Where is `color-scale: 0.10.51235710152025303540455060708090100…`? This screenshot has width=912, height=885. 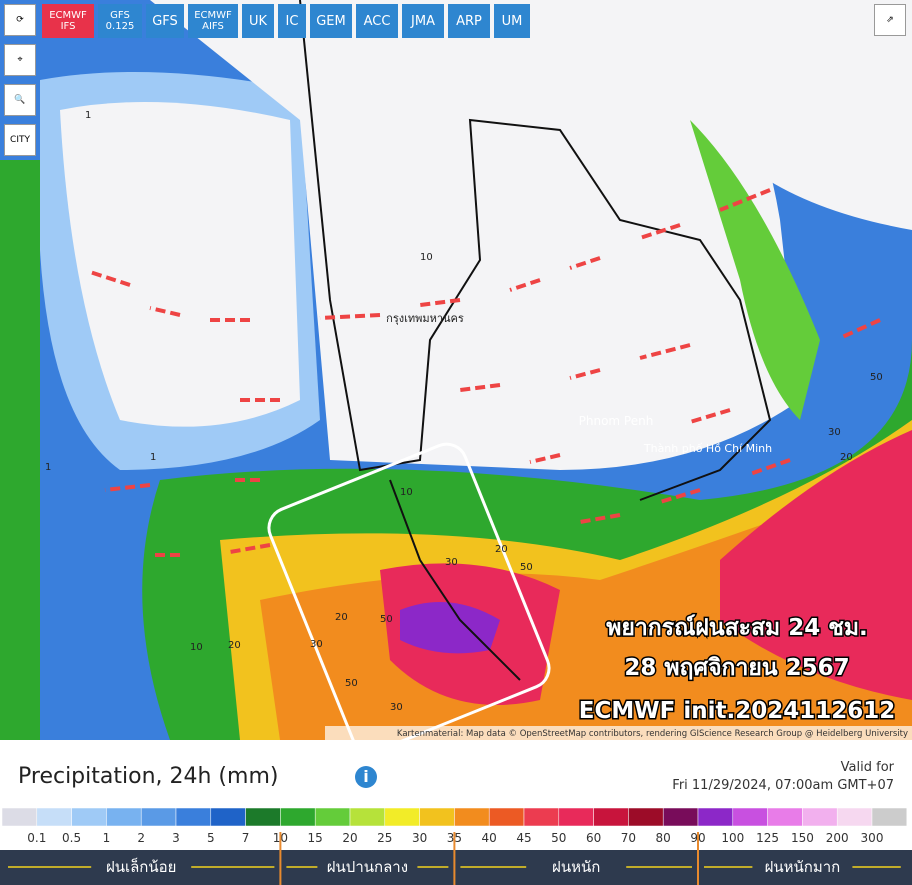
color-scale: 0.10.51235710152025303540455060708090100… is located at coordinates (456, 846).